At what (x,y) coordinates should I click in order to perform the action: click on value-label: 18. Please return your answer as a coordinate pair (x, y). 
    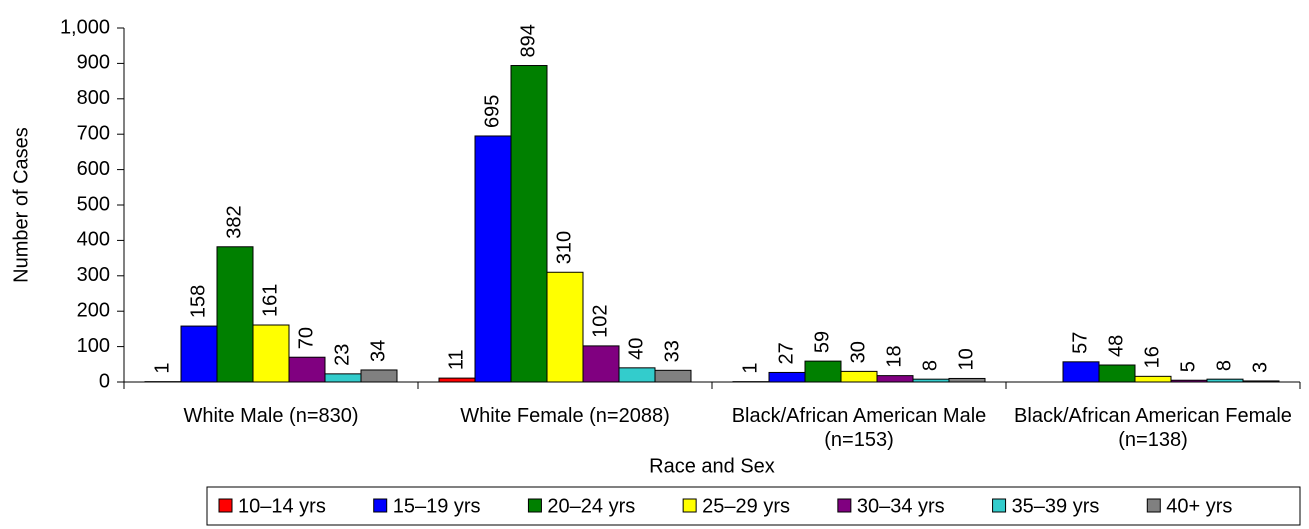
    Looking at the image, I should click on (894, 356).